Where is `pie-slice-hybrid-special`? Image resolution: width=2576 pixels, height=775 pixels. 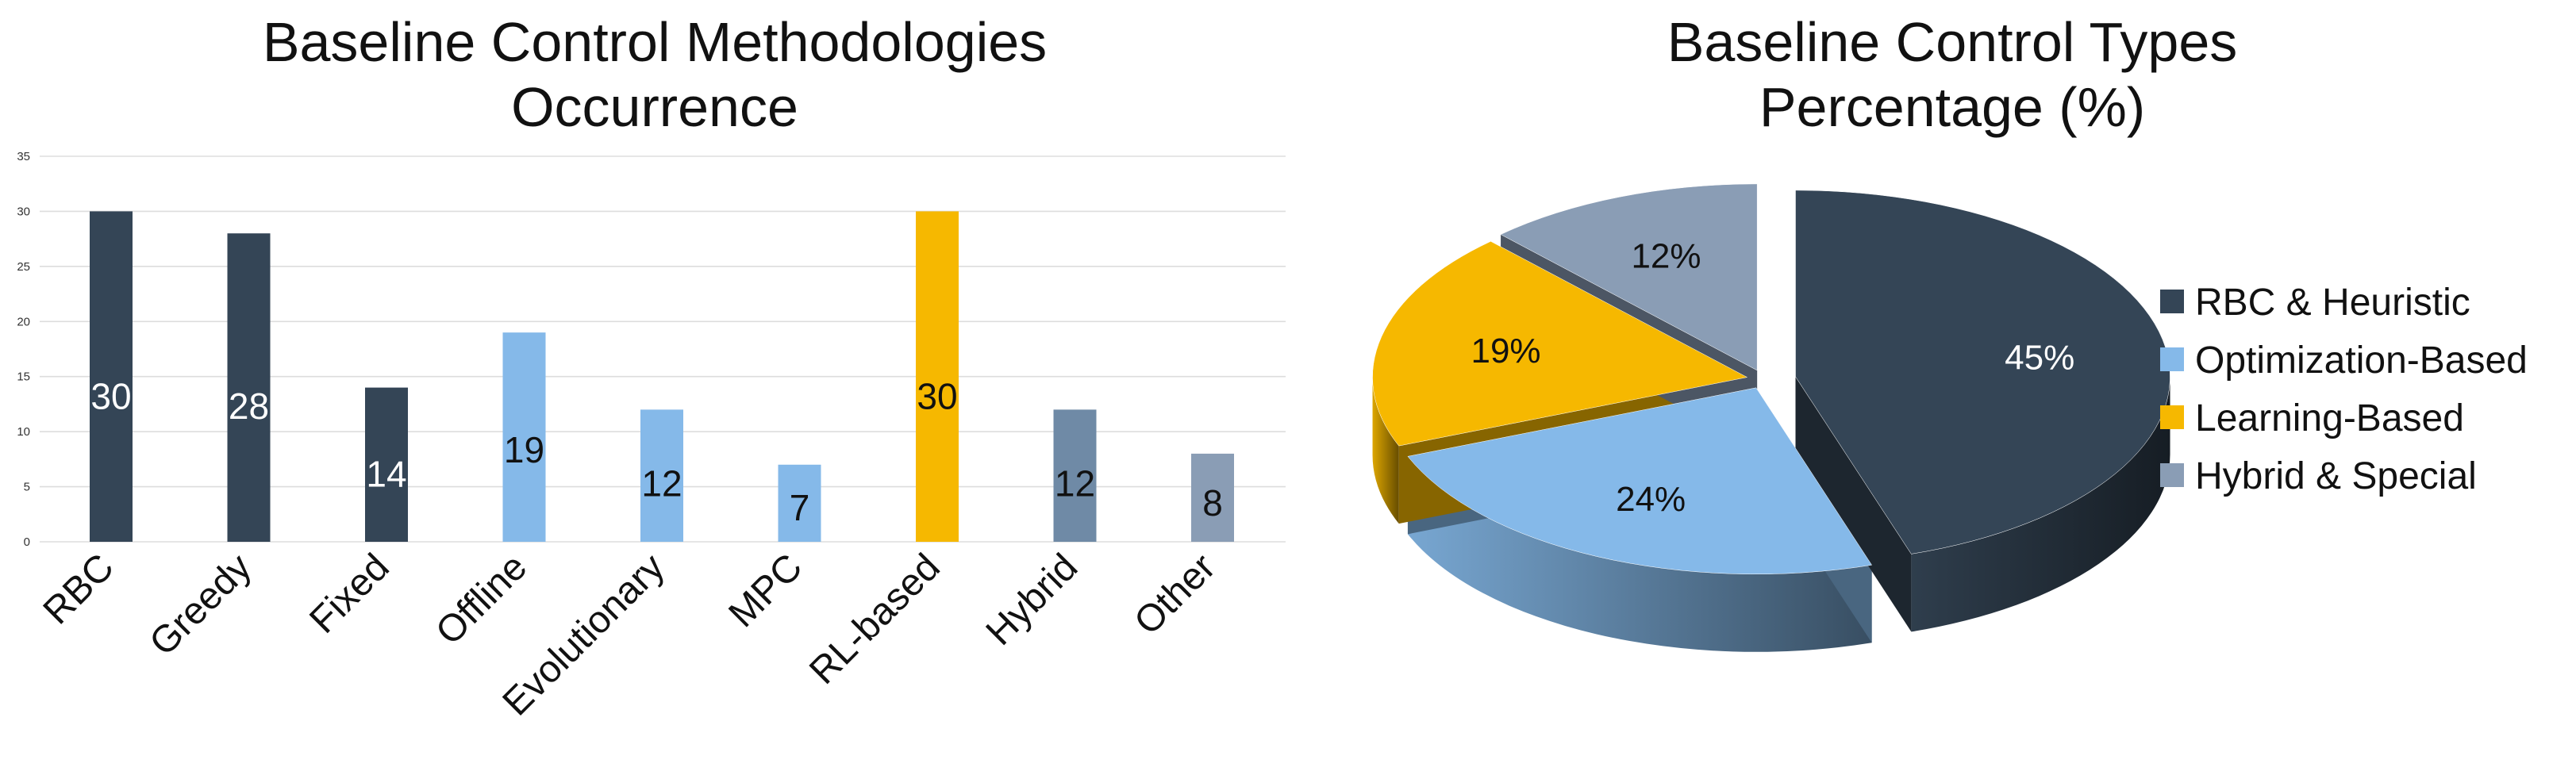
pie-slice-hybrid-special is located at coordinates (1629, 277).